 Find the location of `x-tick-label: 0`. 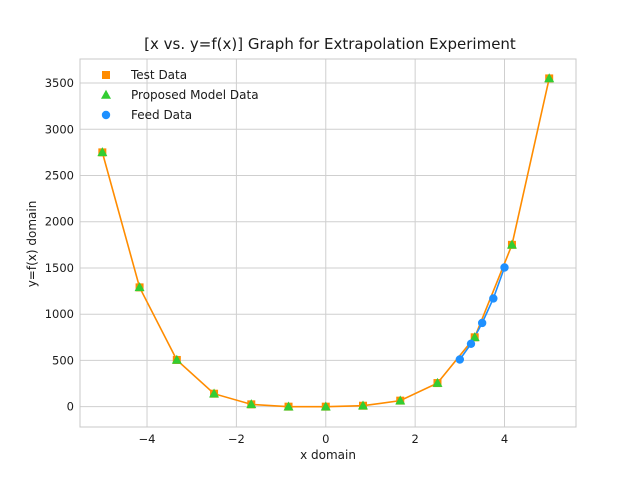

x-tick-label: 0 is located at coordinates (325, 439).